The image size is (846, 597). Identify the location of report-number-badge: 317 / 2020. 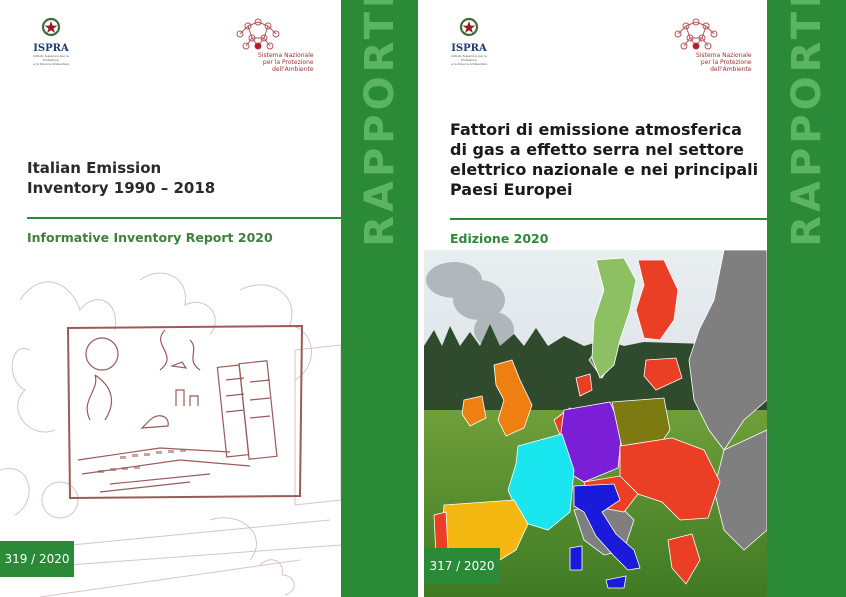
(462, 566).